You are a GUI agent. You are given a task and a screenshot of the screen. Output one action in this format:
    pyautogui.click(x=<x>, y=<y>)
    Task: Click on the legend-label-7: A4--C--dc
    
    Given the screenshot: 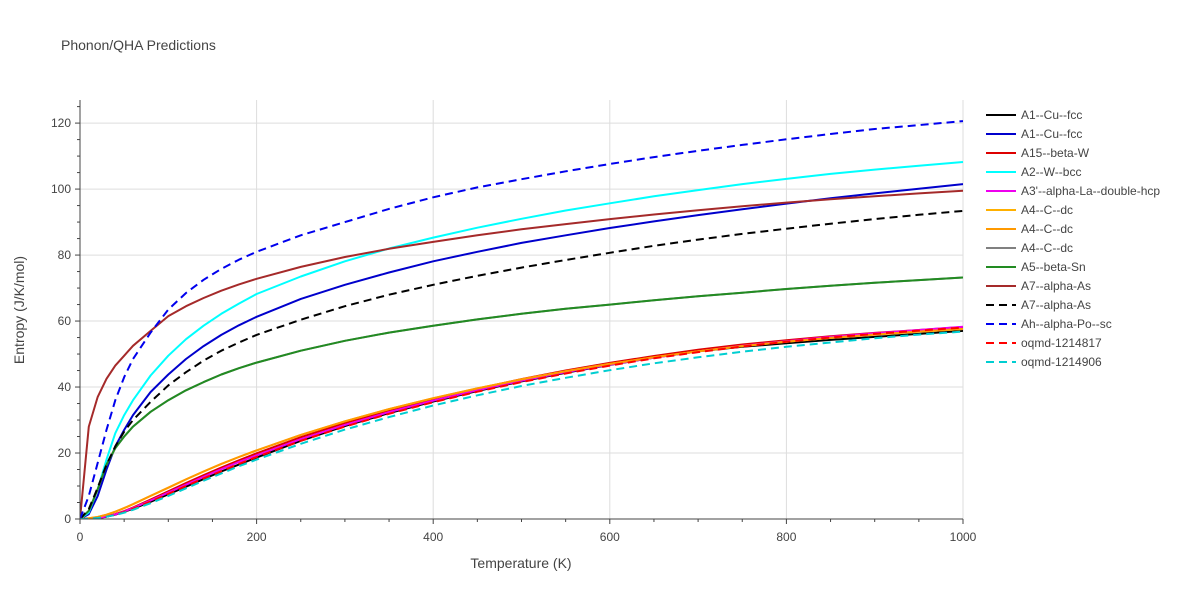 What is the action you would take?
    pyautogui.click(x=1047, y=229)
    